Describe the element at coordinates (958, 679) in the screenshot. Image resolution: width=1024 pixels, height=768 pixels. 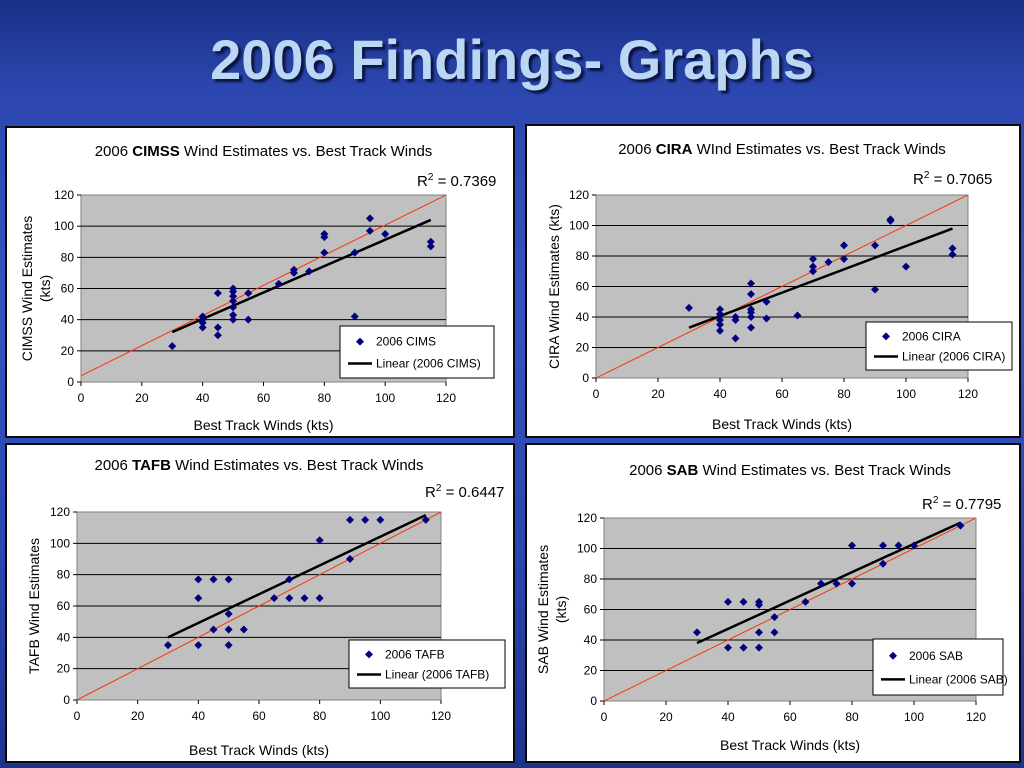
I see `legend-trend-label: Linear (2006 SAB)` at that location.